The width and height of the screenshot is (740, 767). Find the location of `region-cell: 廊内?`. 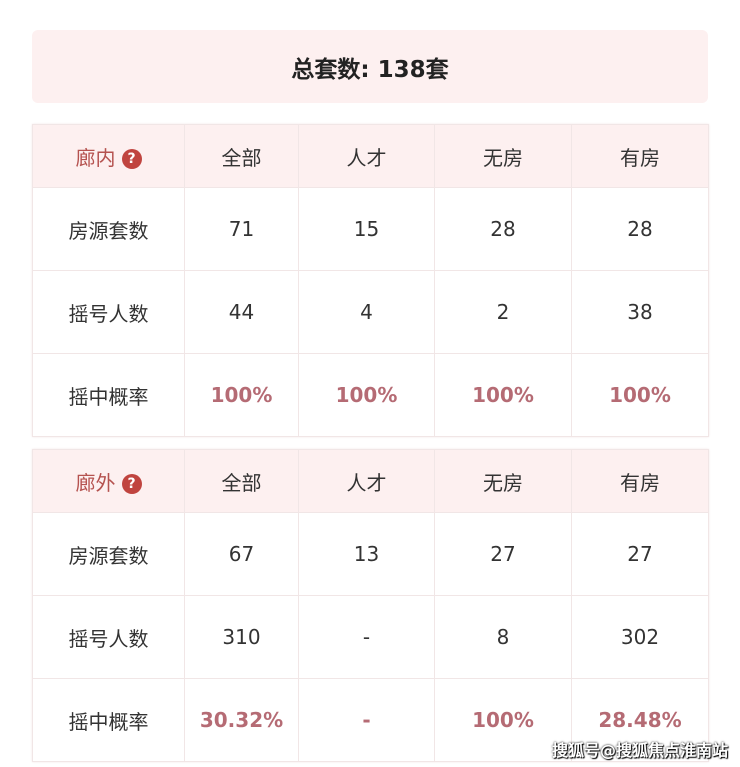

region-cell: 廊内? is located at coordinates (108, 156).